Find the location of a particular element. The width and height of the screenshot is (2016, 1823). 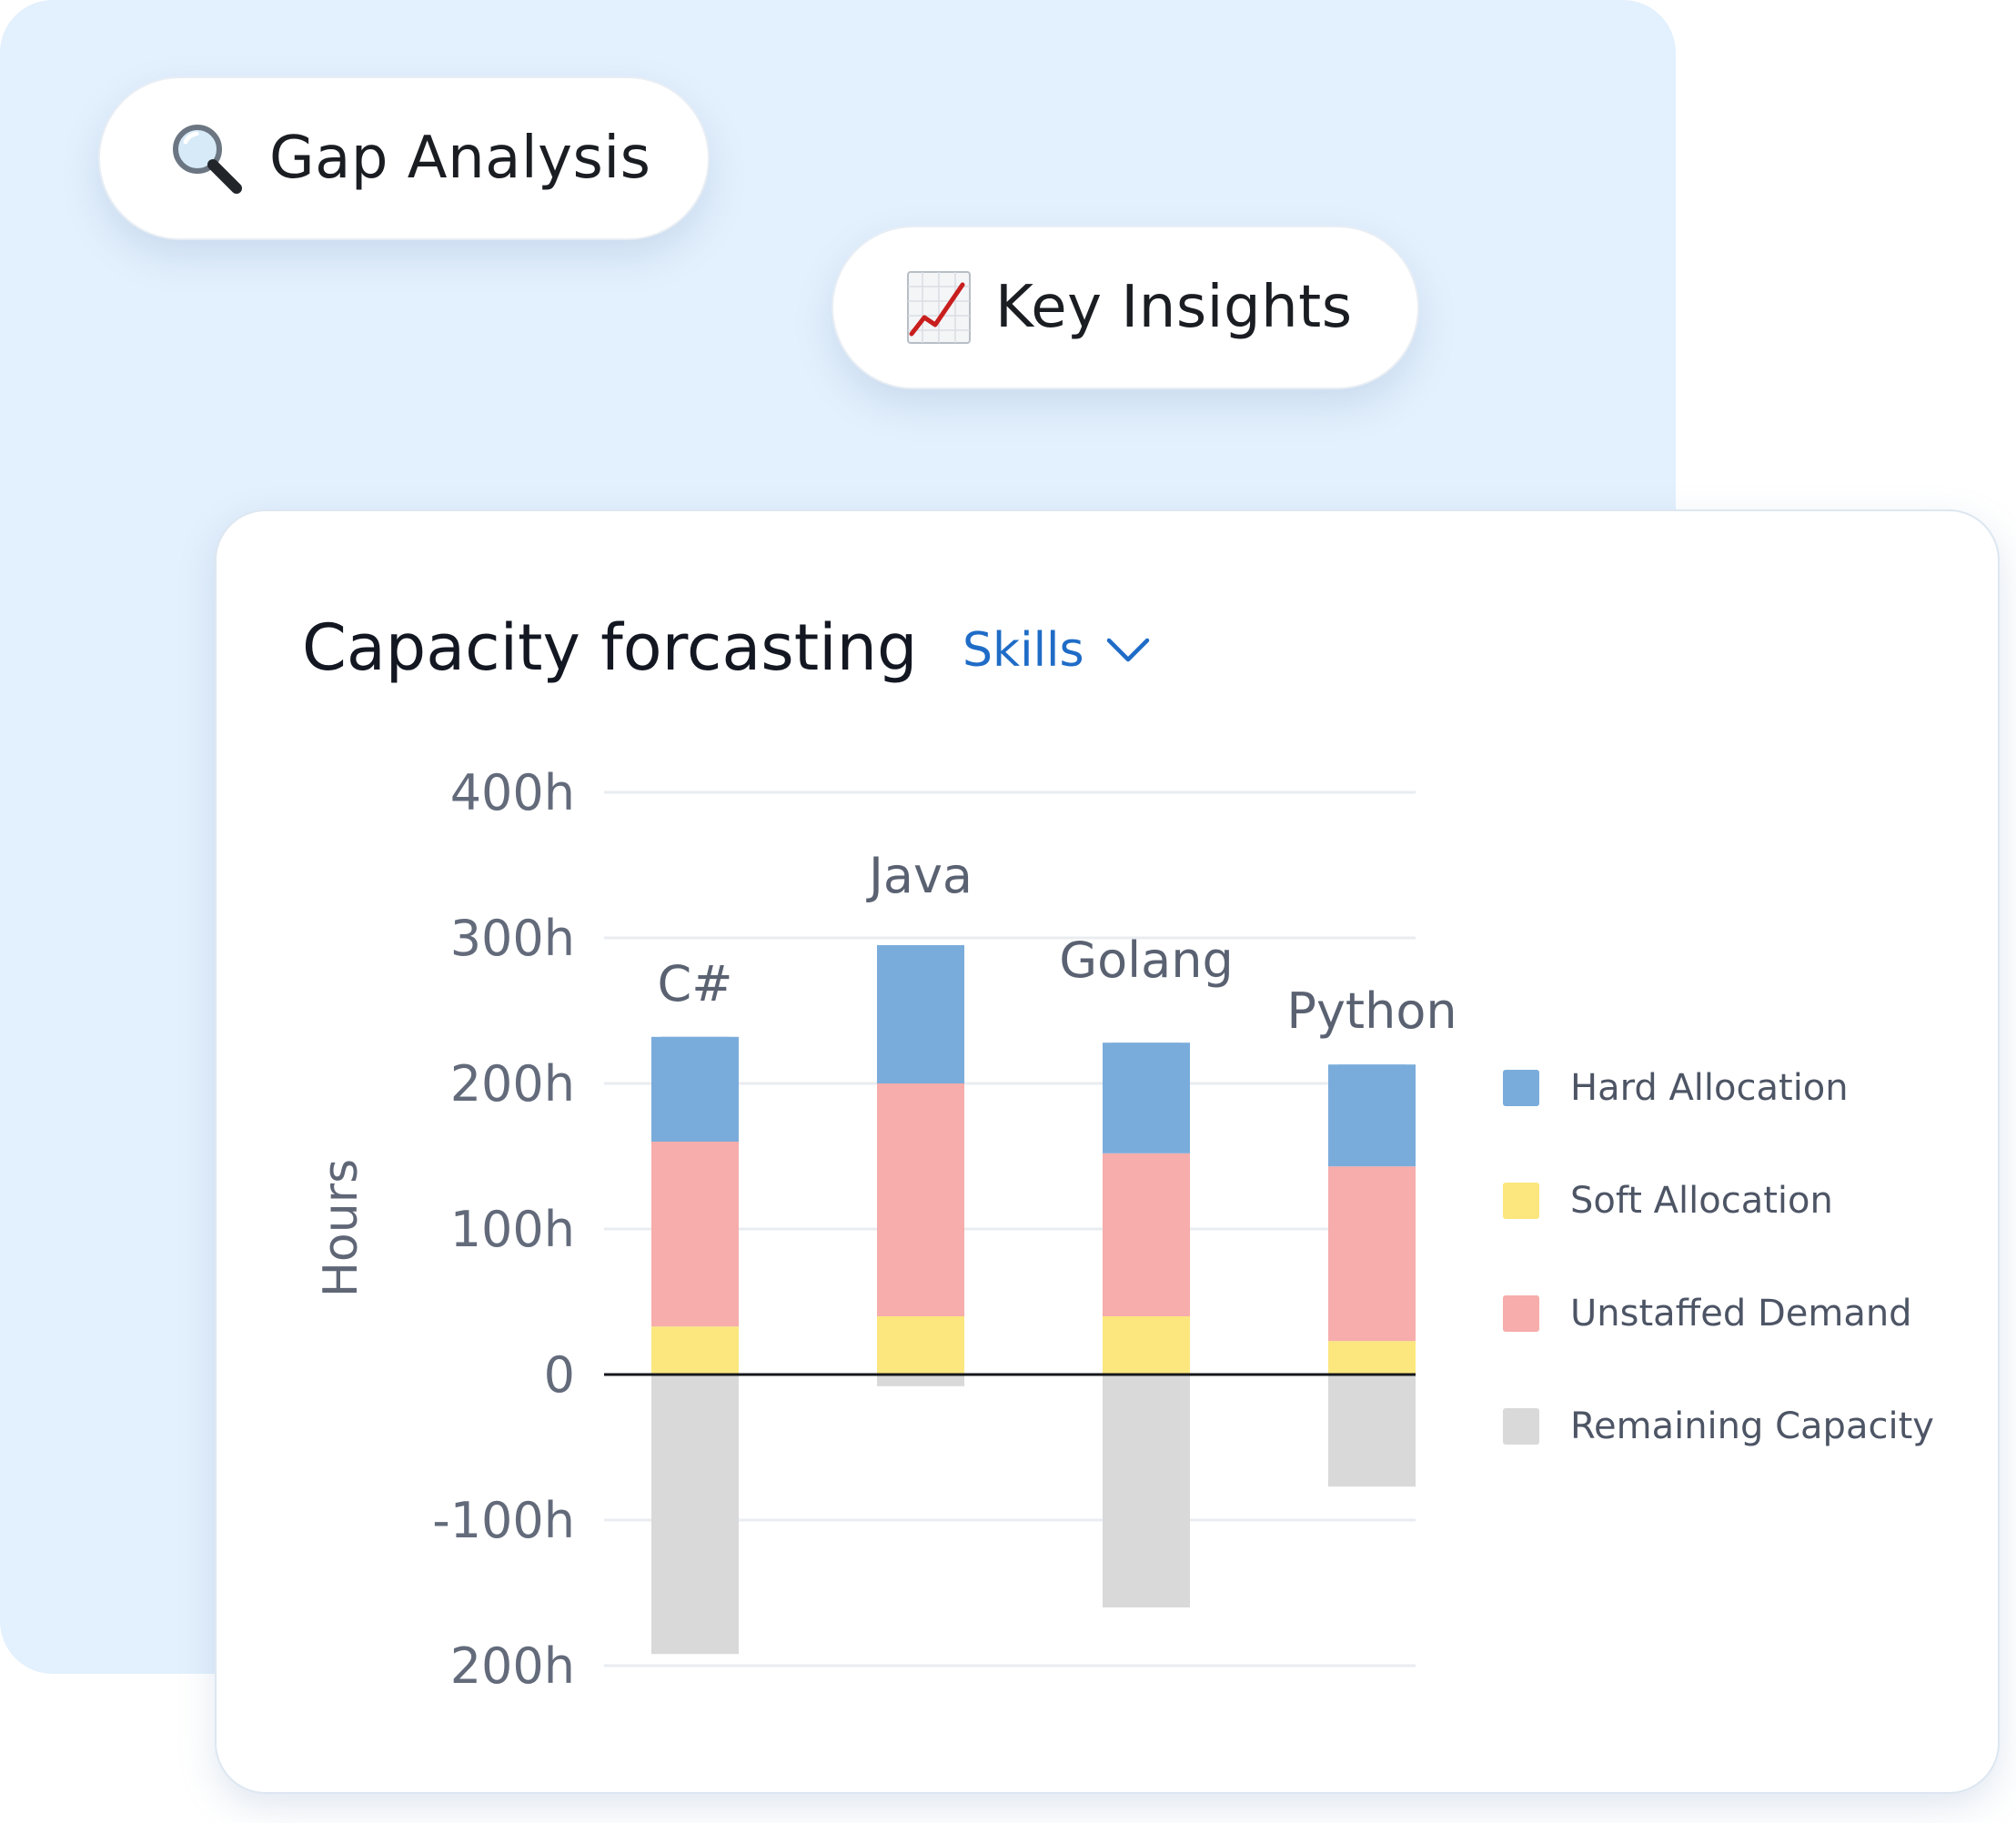

legend-item: Unstaffed Demand is located at coordinates (1740, 1313).